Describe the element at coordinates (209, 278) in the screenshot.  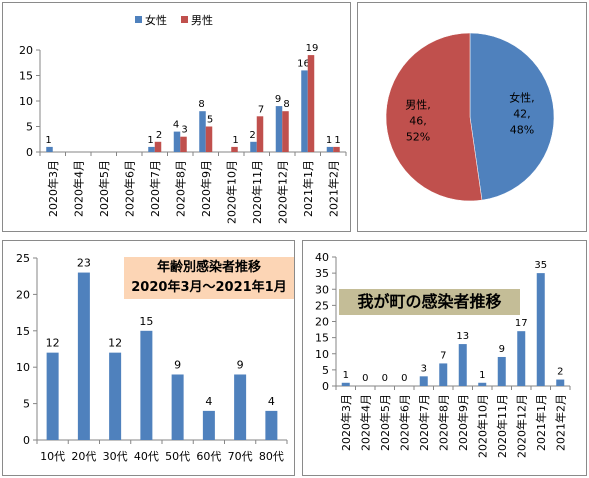
I see `age-chart-title-box: 年齢別感染者推移 2020年3月～2021年1月` at that location.